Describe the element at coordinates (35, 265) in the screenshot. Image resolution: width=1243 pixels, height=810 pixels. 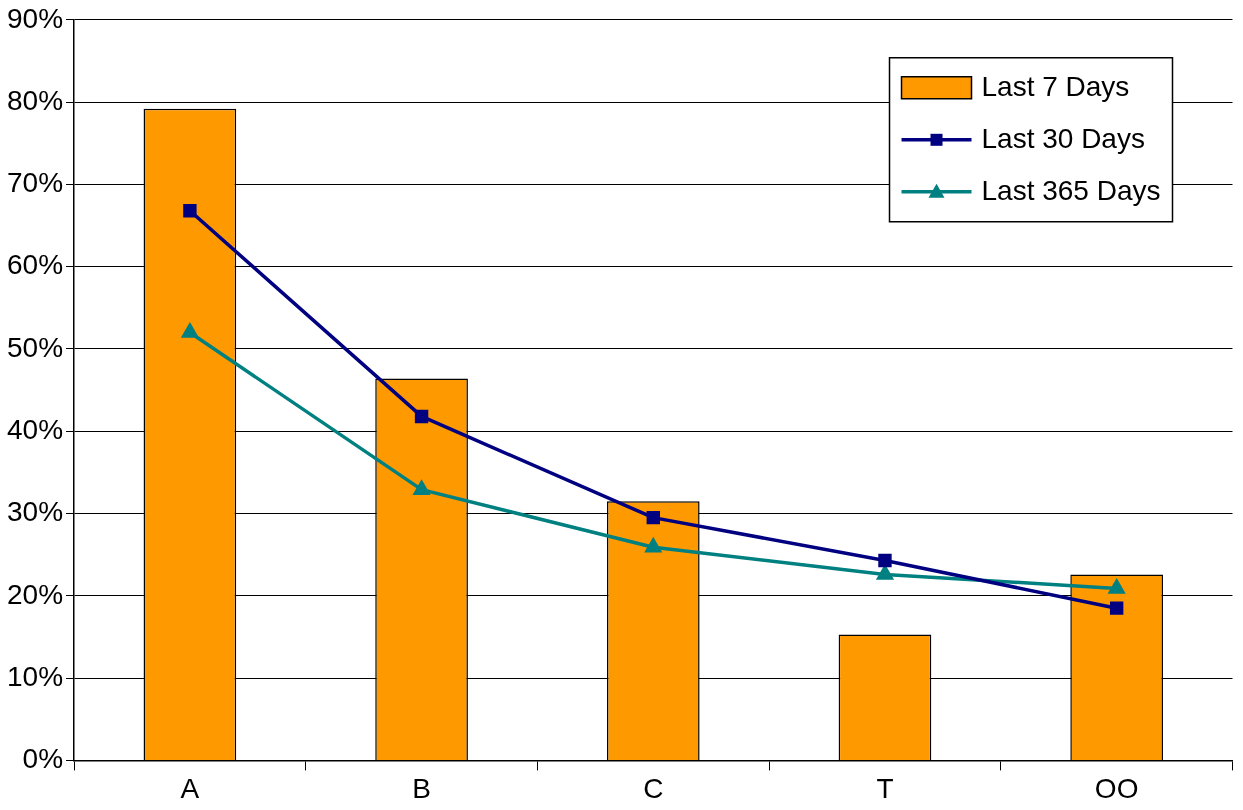
I see `y-tick-label: 60%` at that location.